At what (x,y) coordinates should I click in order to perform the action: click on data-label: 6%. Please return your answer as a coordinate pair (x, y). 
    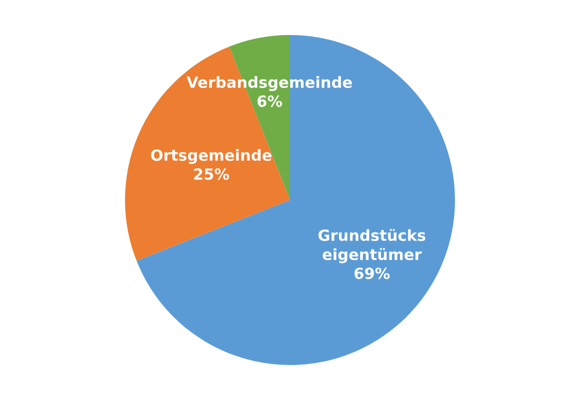
    Looking at the image, I should click on (270, 101).